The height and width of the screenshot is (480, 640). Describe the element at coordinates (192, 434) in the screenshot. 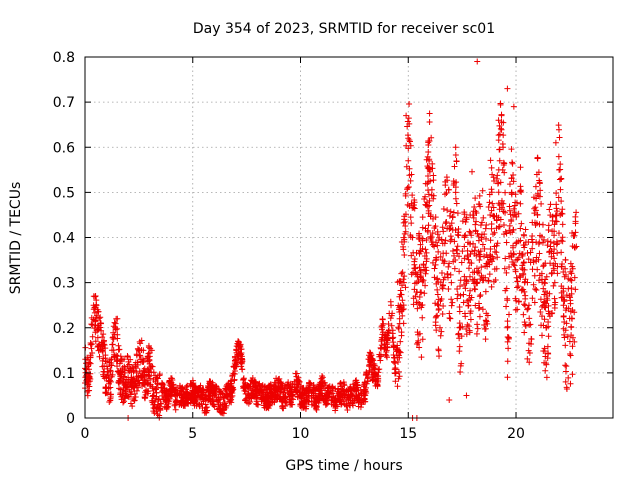

I see `x-tick-label: 5` at that location.